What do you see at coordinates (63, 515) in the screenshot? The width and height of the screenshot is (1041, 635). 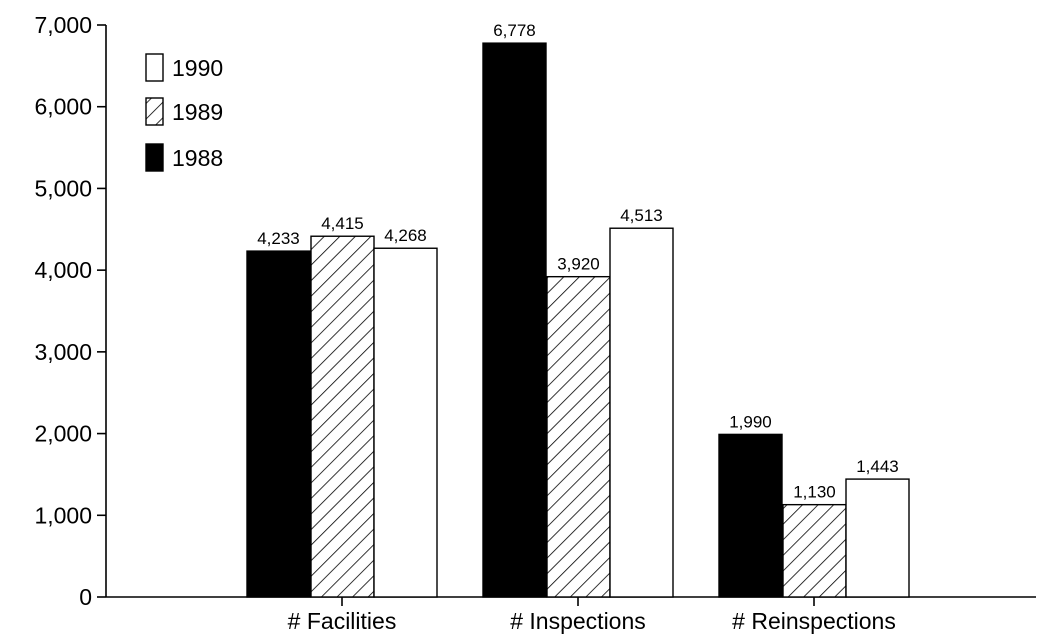 I see `y-tick-label: 1,000` at bounding box center [63, 515].